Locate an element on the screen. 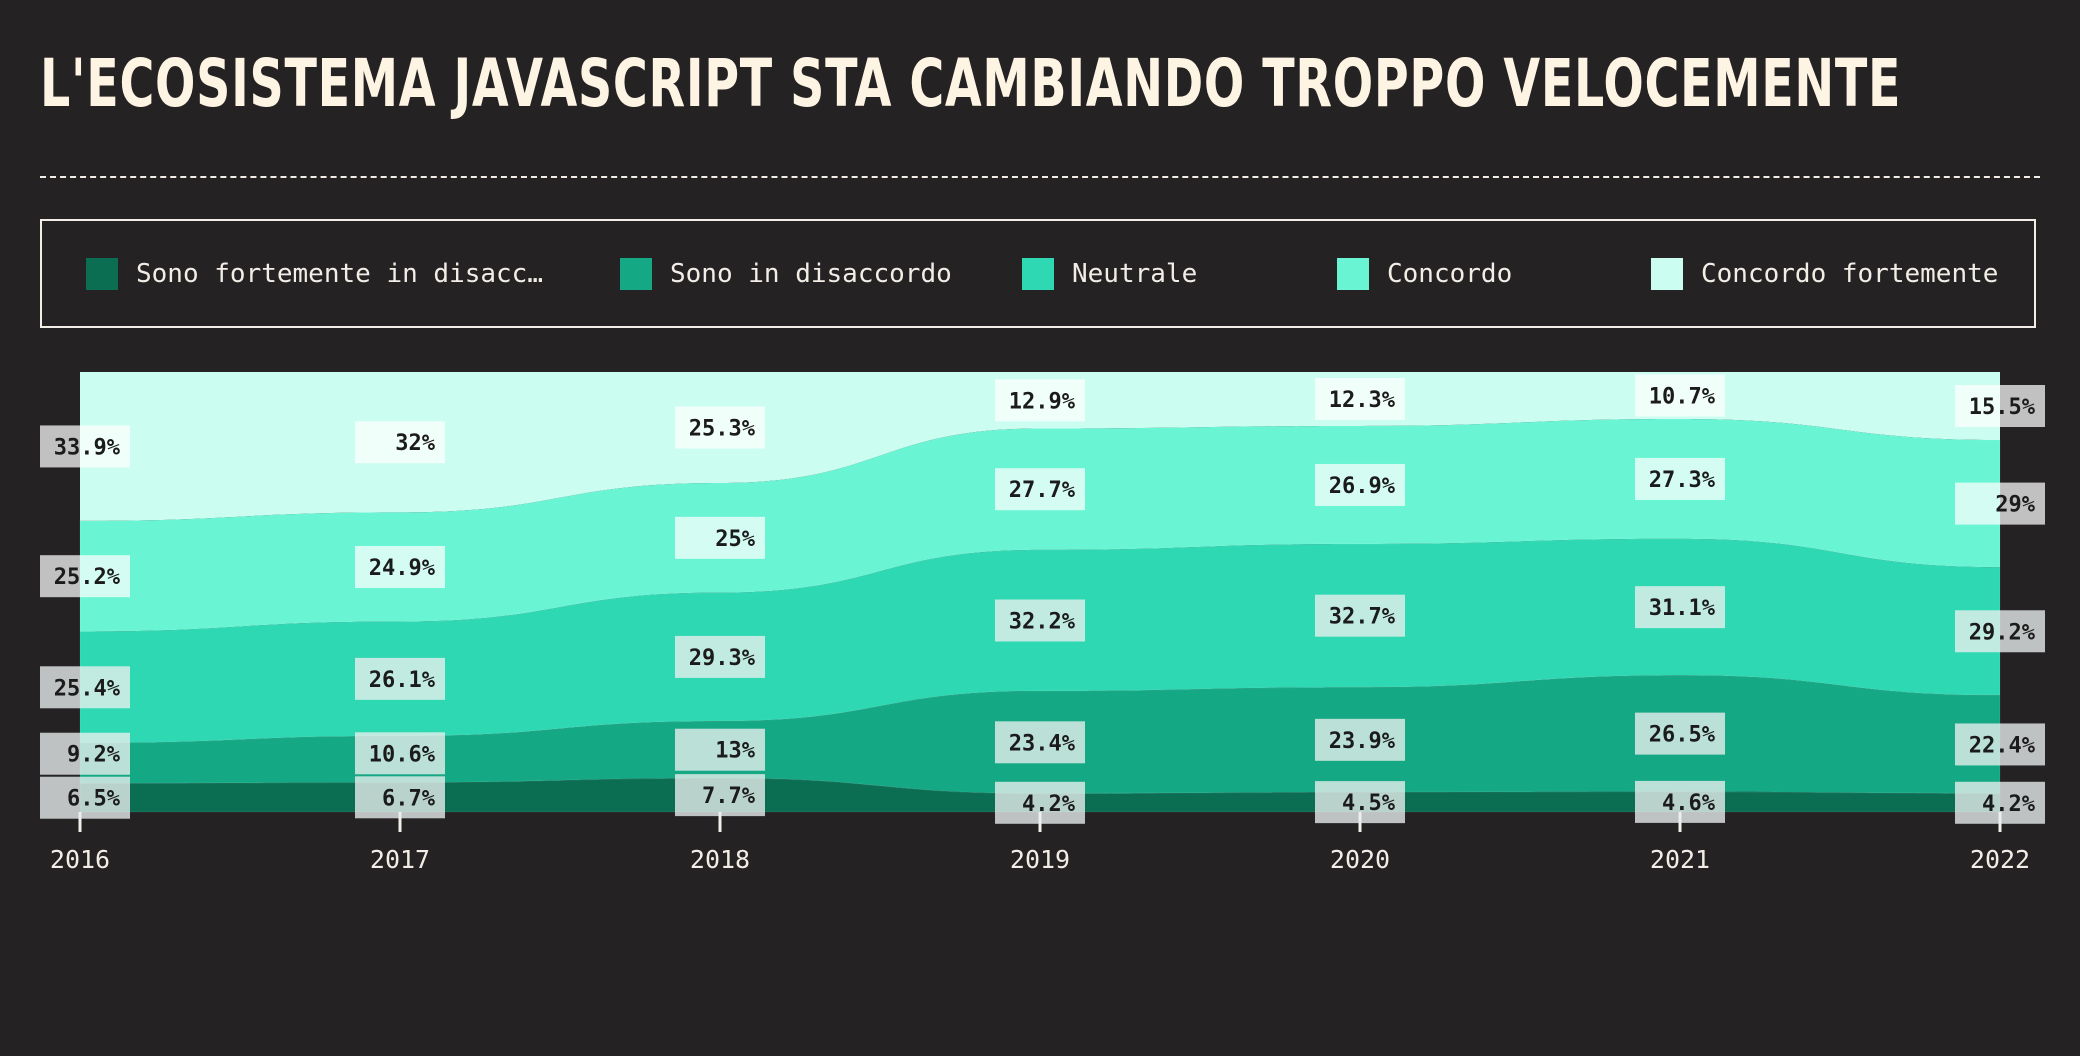 Image resolution: width=2080 pixels, height=1056 pixels. data-label: 15.5% is located at coordinates (2002, 407).